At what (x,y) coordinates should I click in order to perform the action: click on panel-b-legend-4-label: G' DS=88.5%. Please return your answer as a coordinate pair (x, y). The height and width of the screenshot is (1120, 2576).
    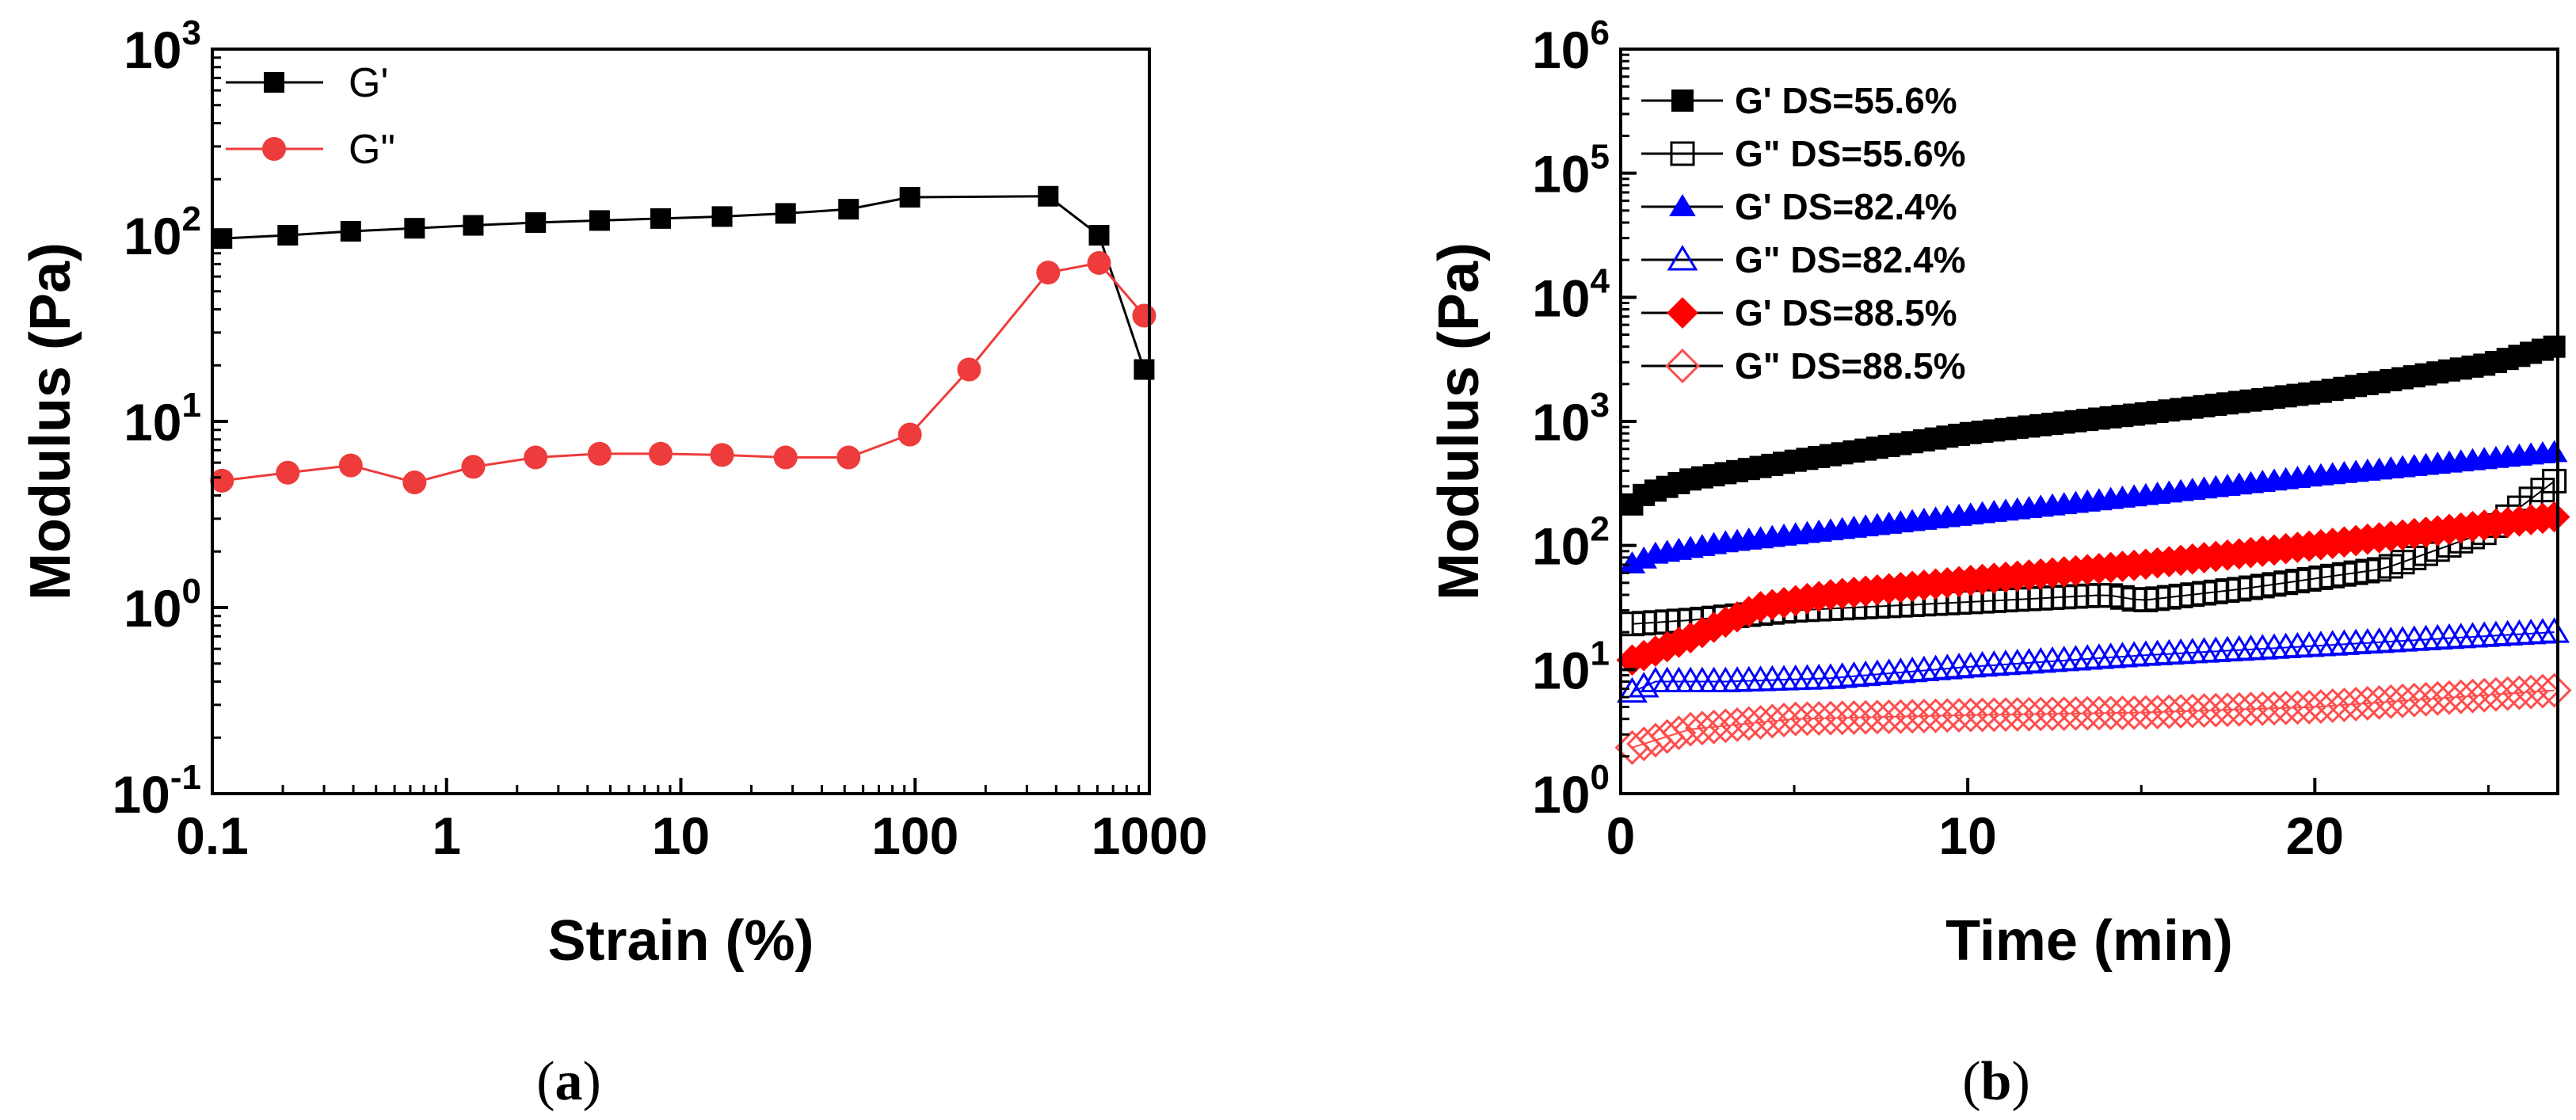
    Looking at the image, I should click on (1846, 312).